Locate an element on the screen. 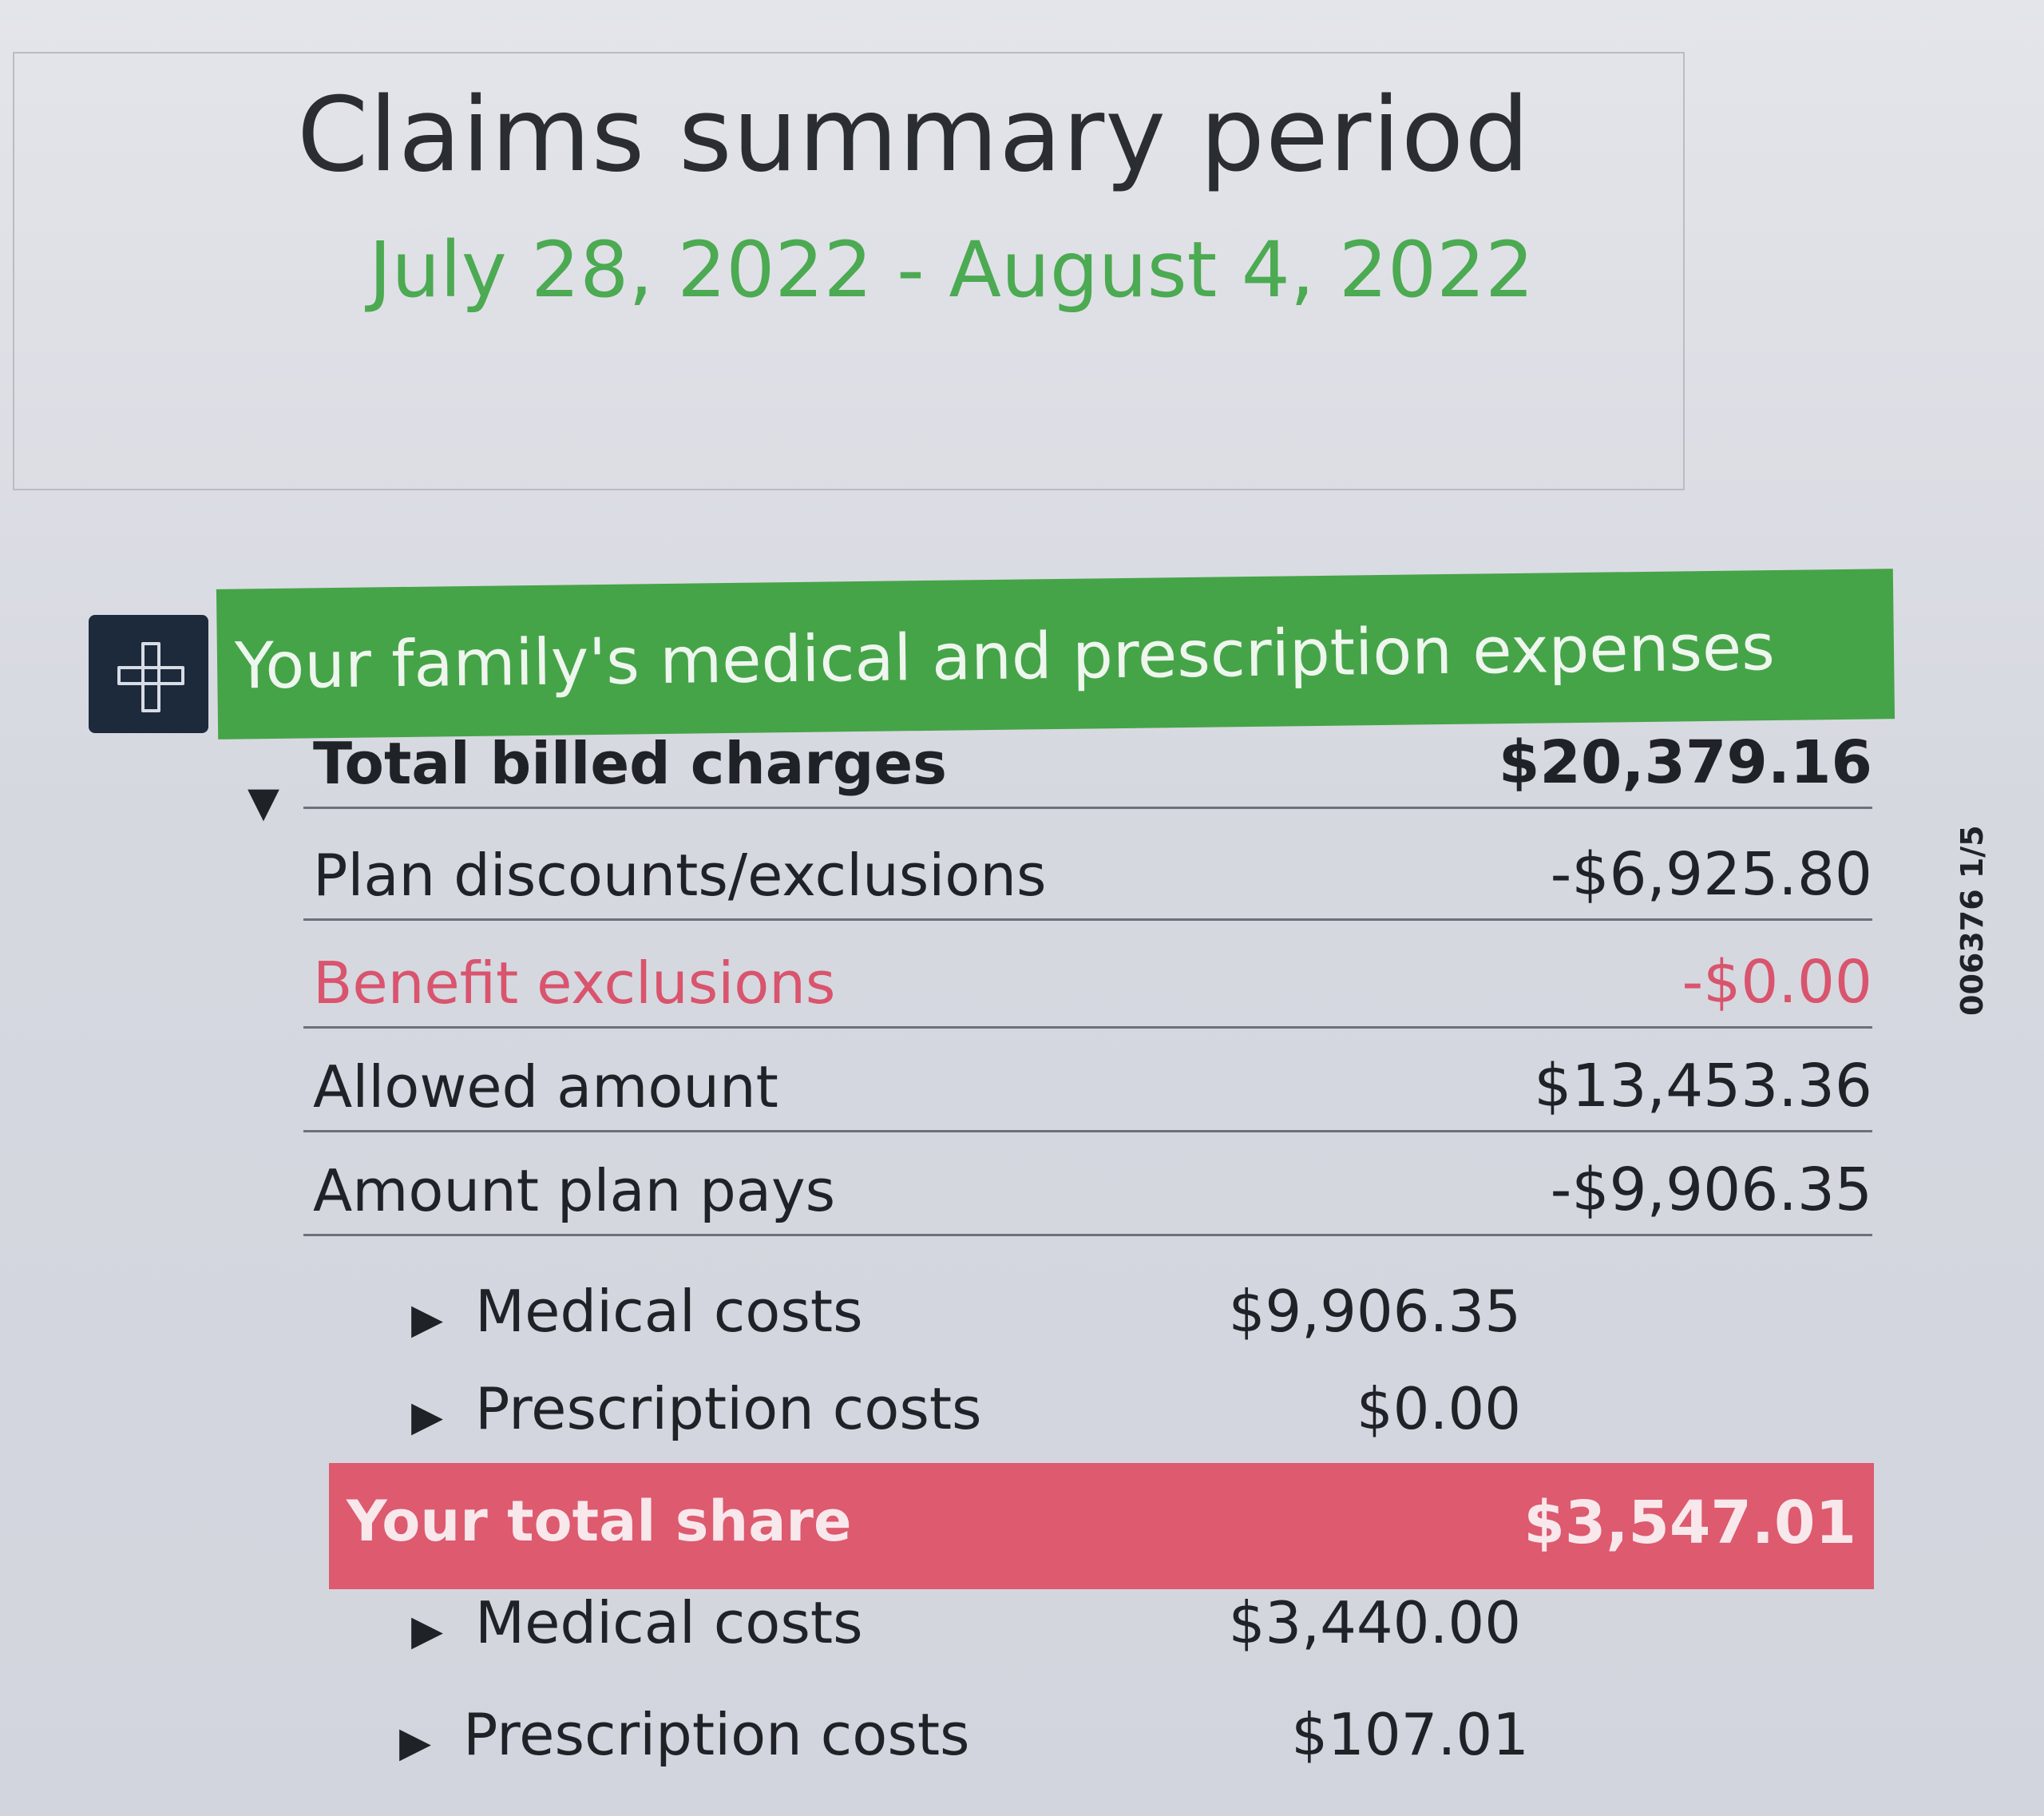 Image resolution: width=2044 pixels, height=1816 pixels. total-share-amount: $3,547.01 is located at coordinates (1689, 1523).